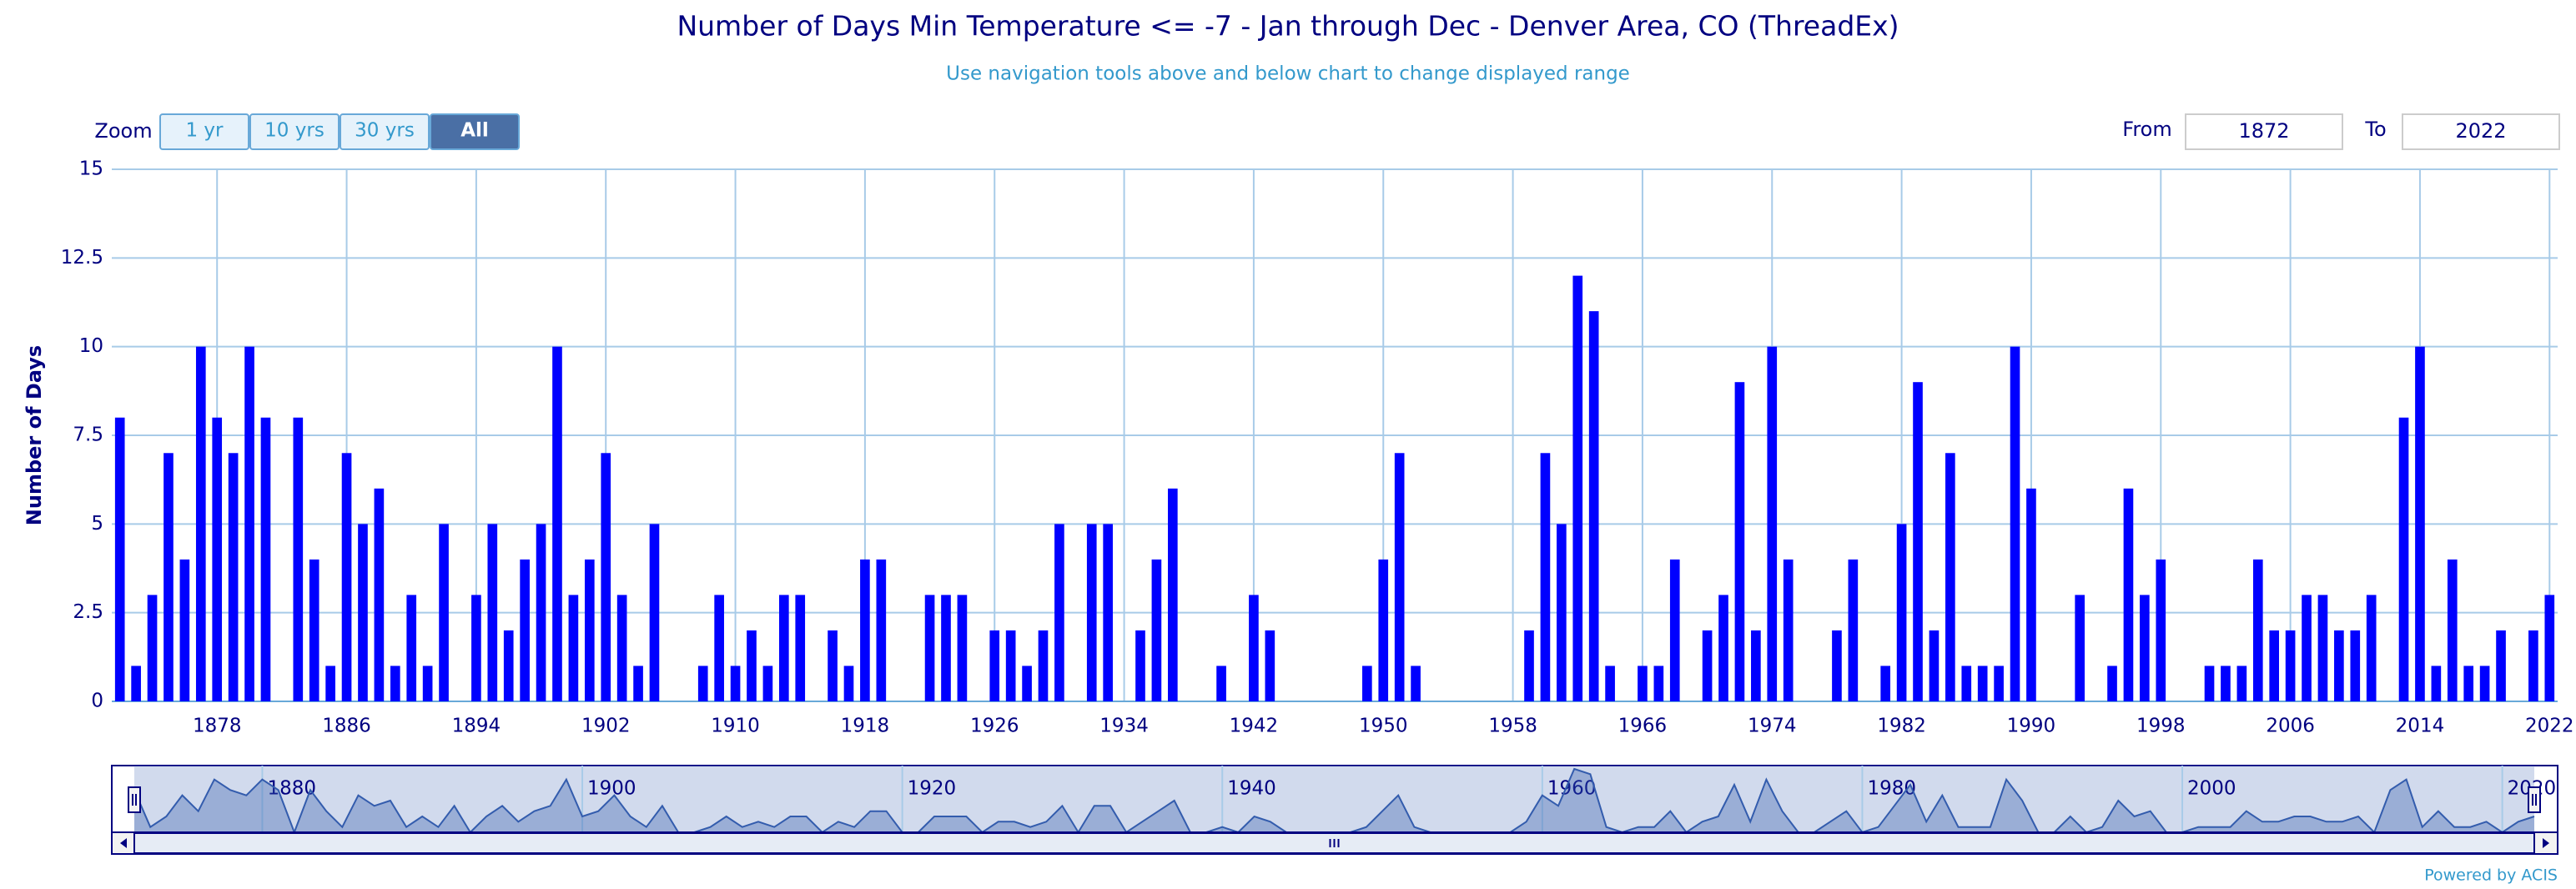 This screenshot has width=2576, height=889. Describe the element at coordinates (1512, 726) in the screenshot. I see `x-tick-label: 1958` at that location.